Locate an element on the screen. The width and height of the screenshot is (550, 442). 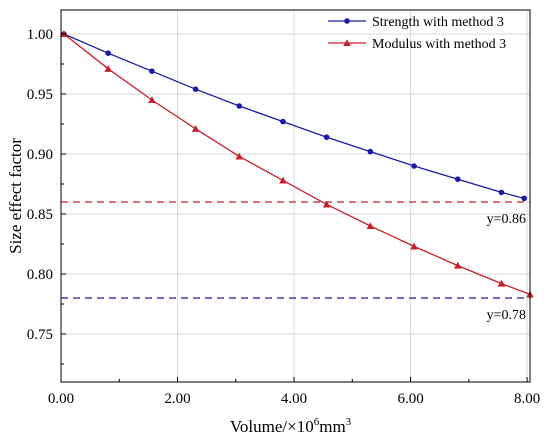
x-axis-title: Volume/×106mm3 is located at coordinates (291, 426).